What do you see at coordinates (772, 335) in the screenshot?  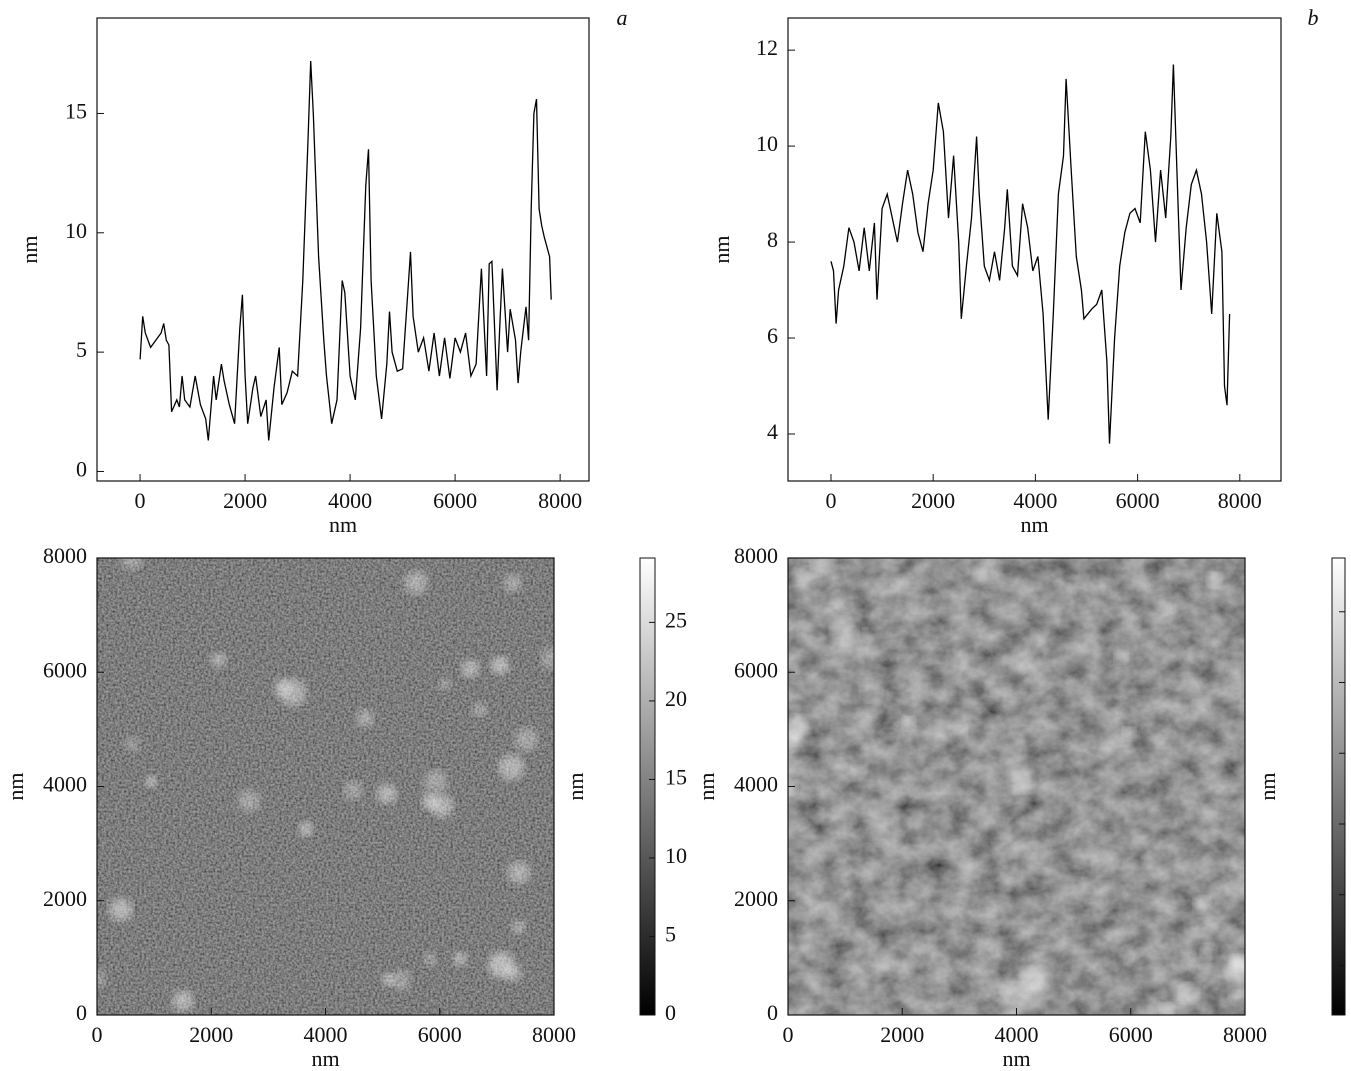 I see `y-tick-label: 6` at bounding box center [772, 335].